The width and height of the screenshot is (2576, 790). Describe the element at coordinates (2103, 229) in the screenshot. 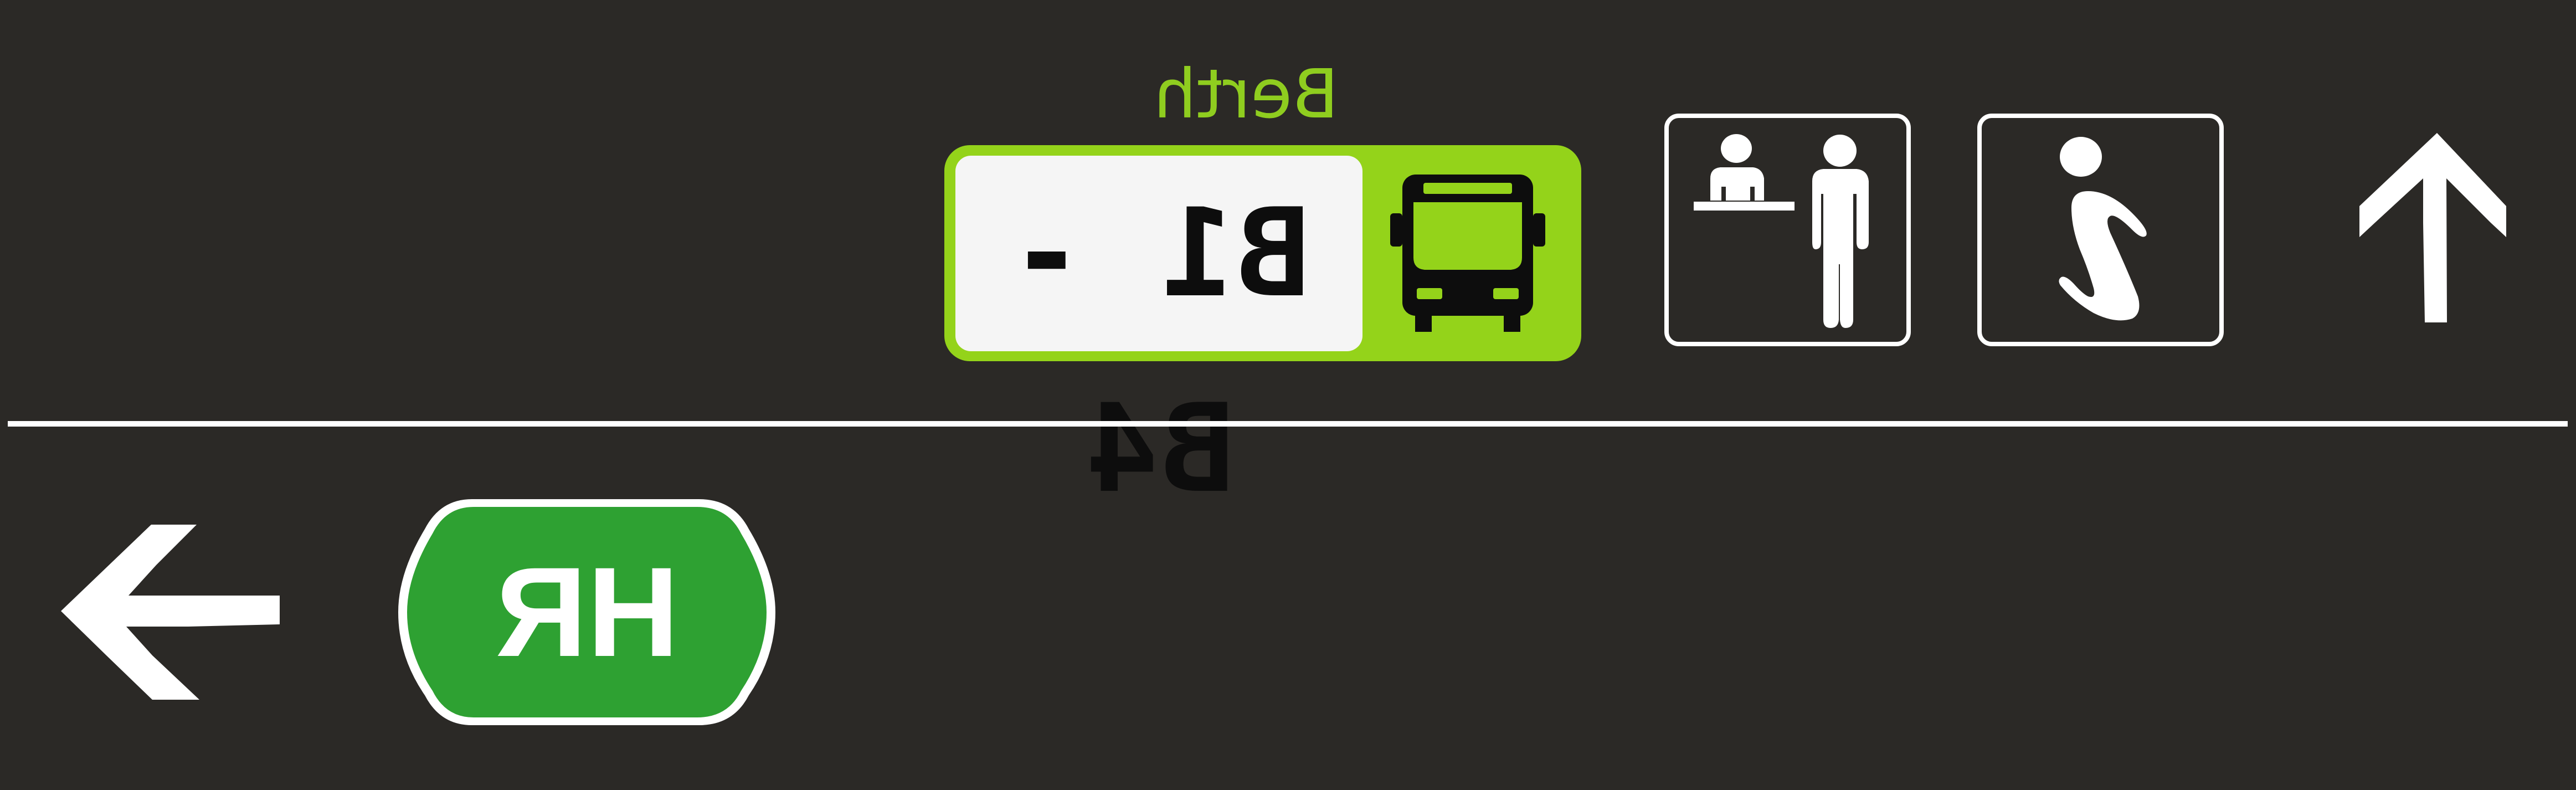

I see `information-icon` at that location.